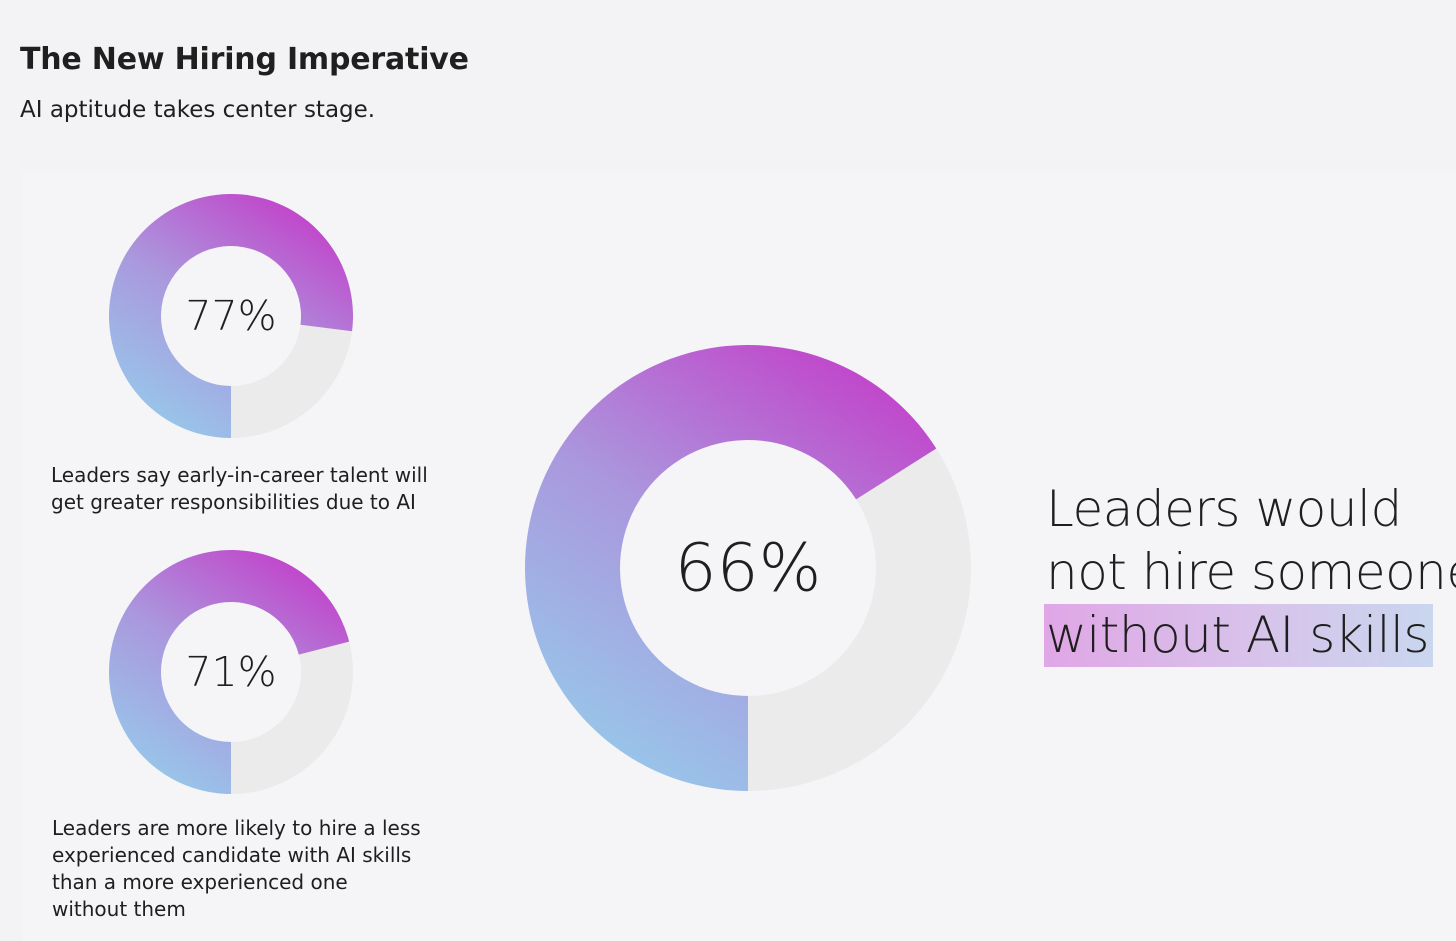 This screenshot has height=941, width=1456. I want to click on statement-line-1: Leaders would, so click(1224, 509).